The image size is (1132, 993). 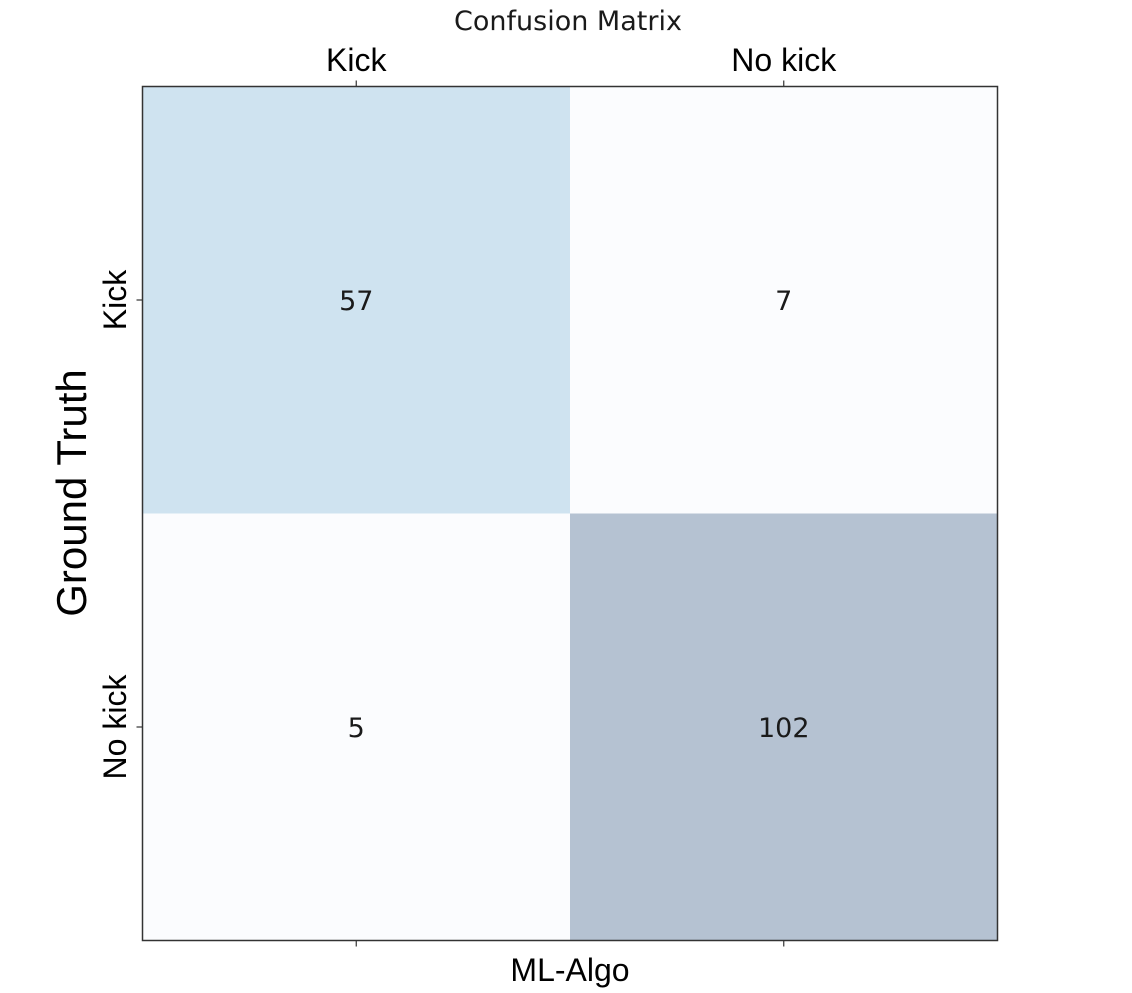 What do you see at coordinates (71, 492) in the screenshot?
I see `y-axis-label: Ground Truth` at bounding box center [71, 492].